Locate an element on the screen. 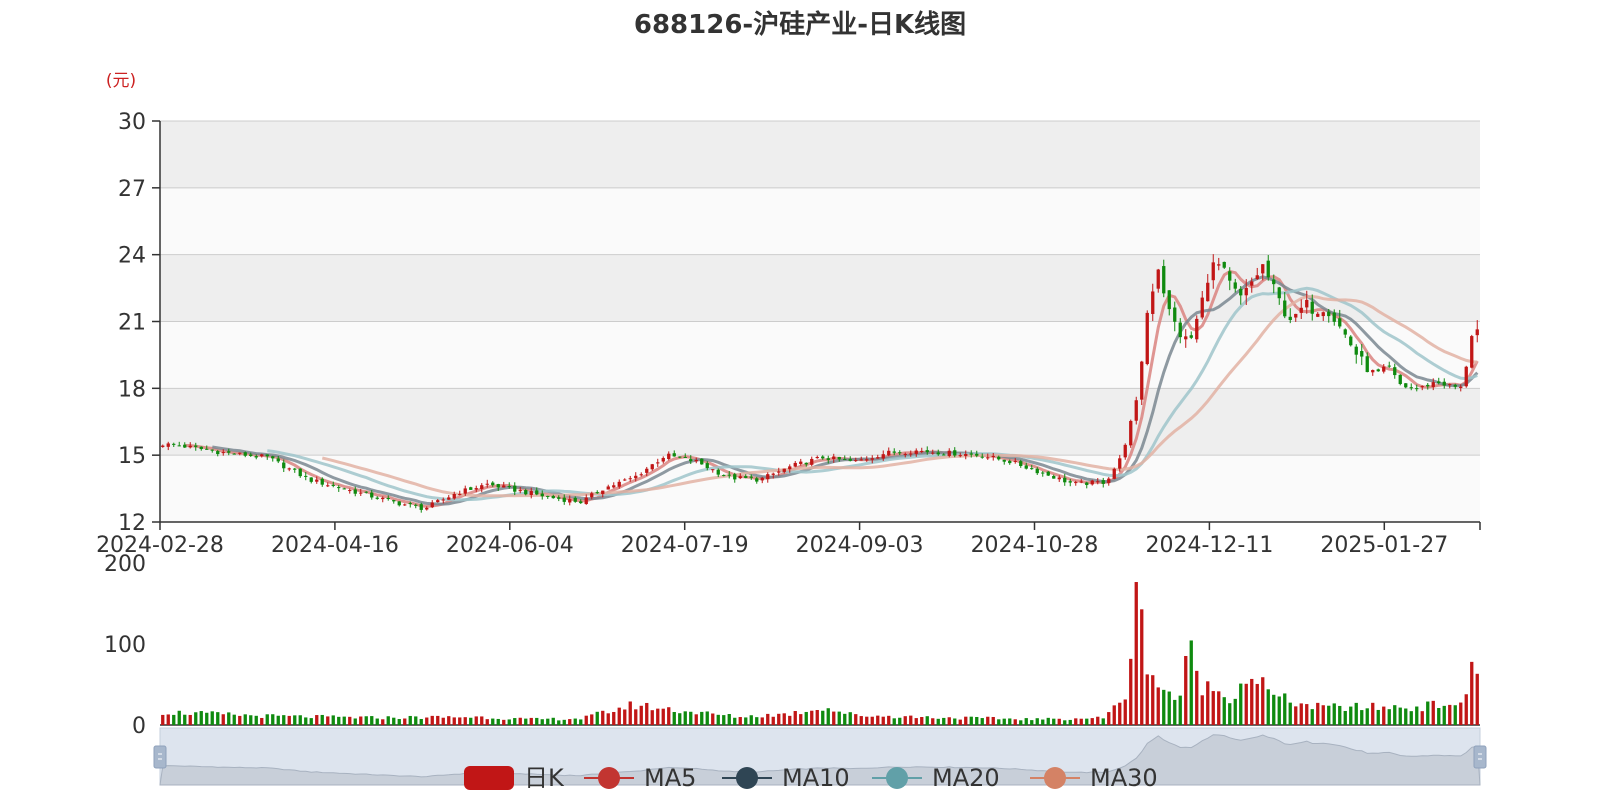  datazoom-slider is located at coordinates (820, 756).